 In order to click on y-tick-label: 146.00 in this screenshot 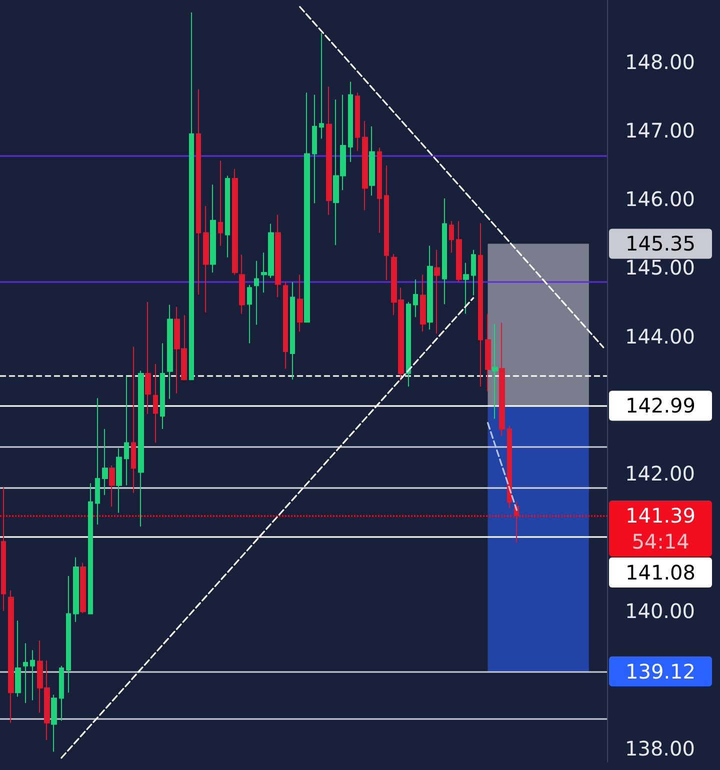, I will do `click(660, 199)`.